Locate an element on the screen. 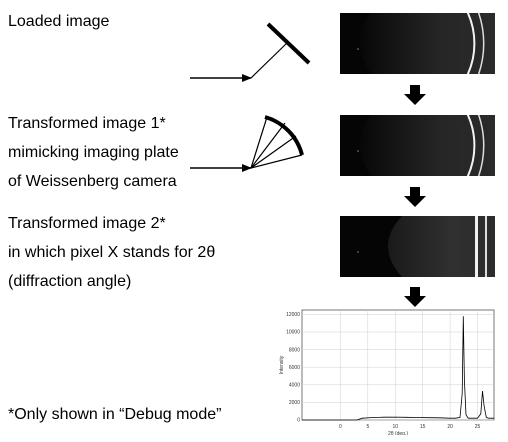 The height and width of the screenshot is (442, 508). transformed-image-2-label-line-3: (diffraction angle) is located at coordinates (70, 281).